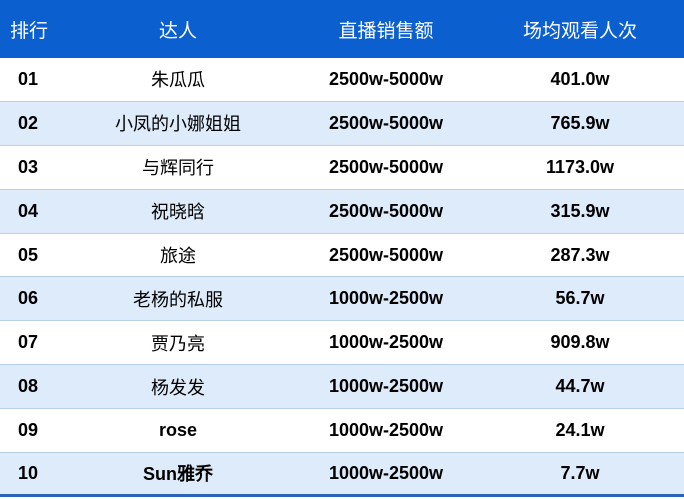  What do you see at coordinates (28, 210) in the screenshot?
I see `rank-cell: 04` at bounding box center [28, 210].